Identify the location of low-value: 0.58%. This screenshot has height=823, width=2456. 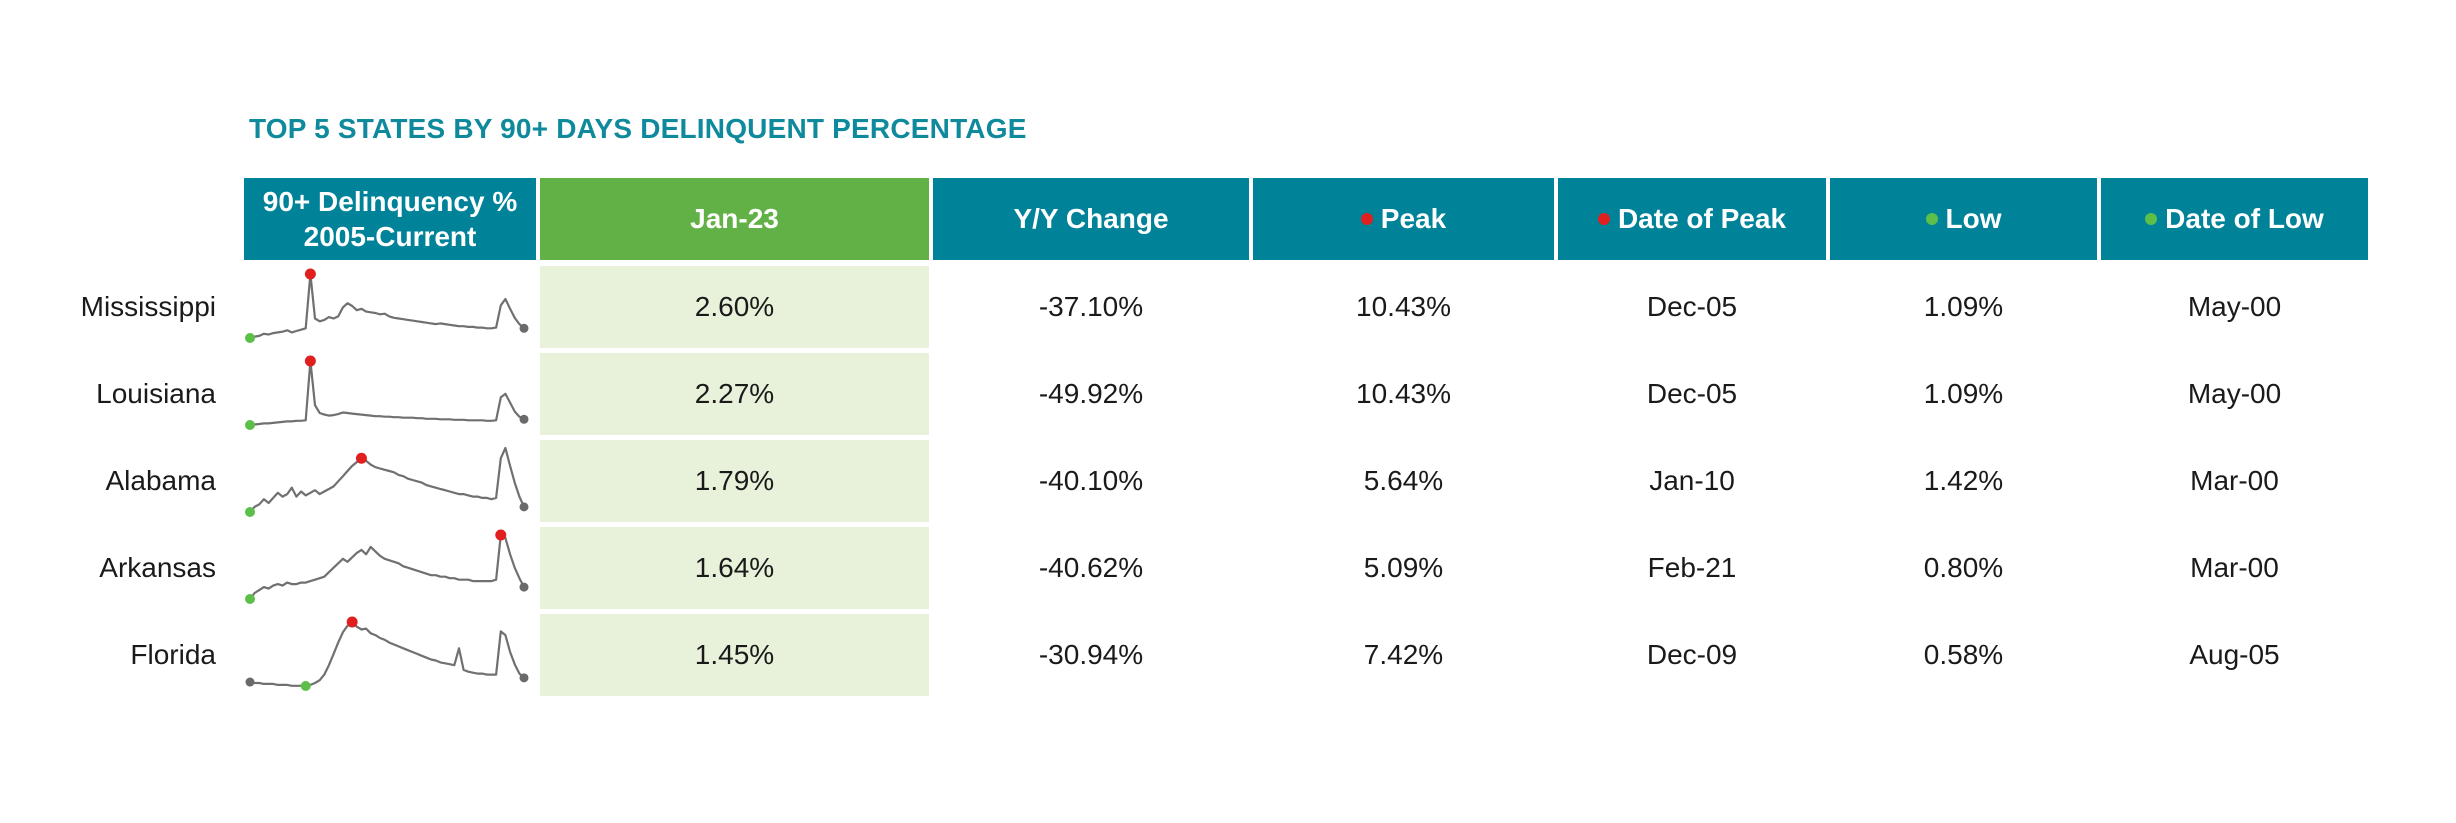
(1963, 654).